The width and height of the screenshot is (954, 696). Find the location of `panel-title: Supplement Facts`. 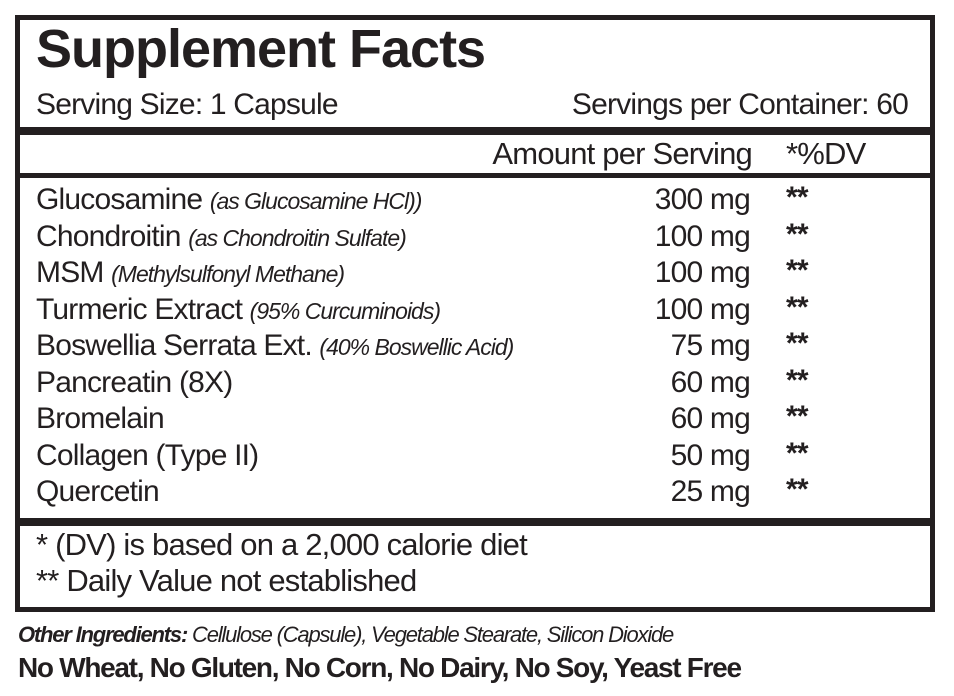

panel-title: Supplement Facts is located at coordinates (261, 49).